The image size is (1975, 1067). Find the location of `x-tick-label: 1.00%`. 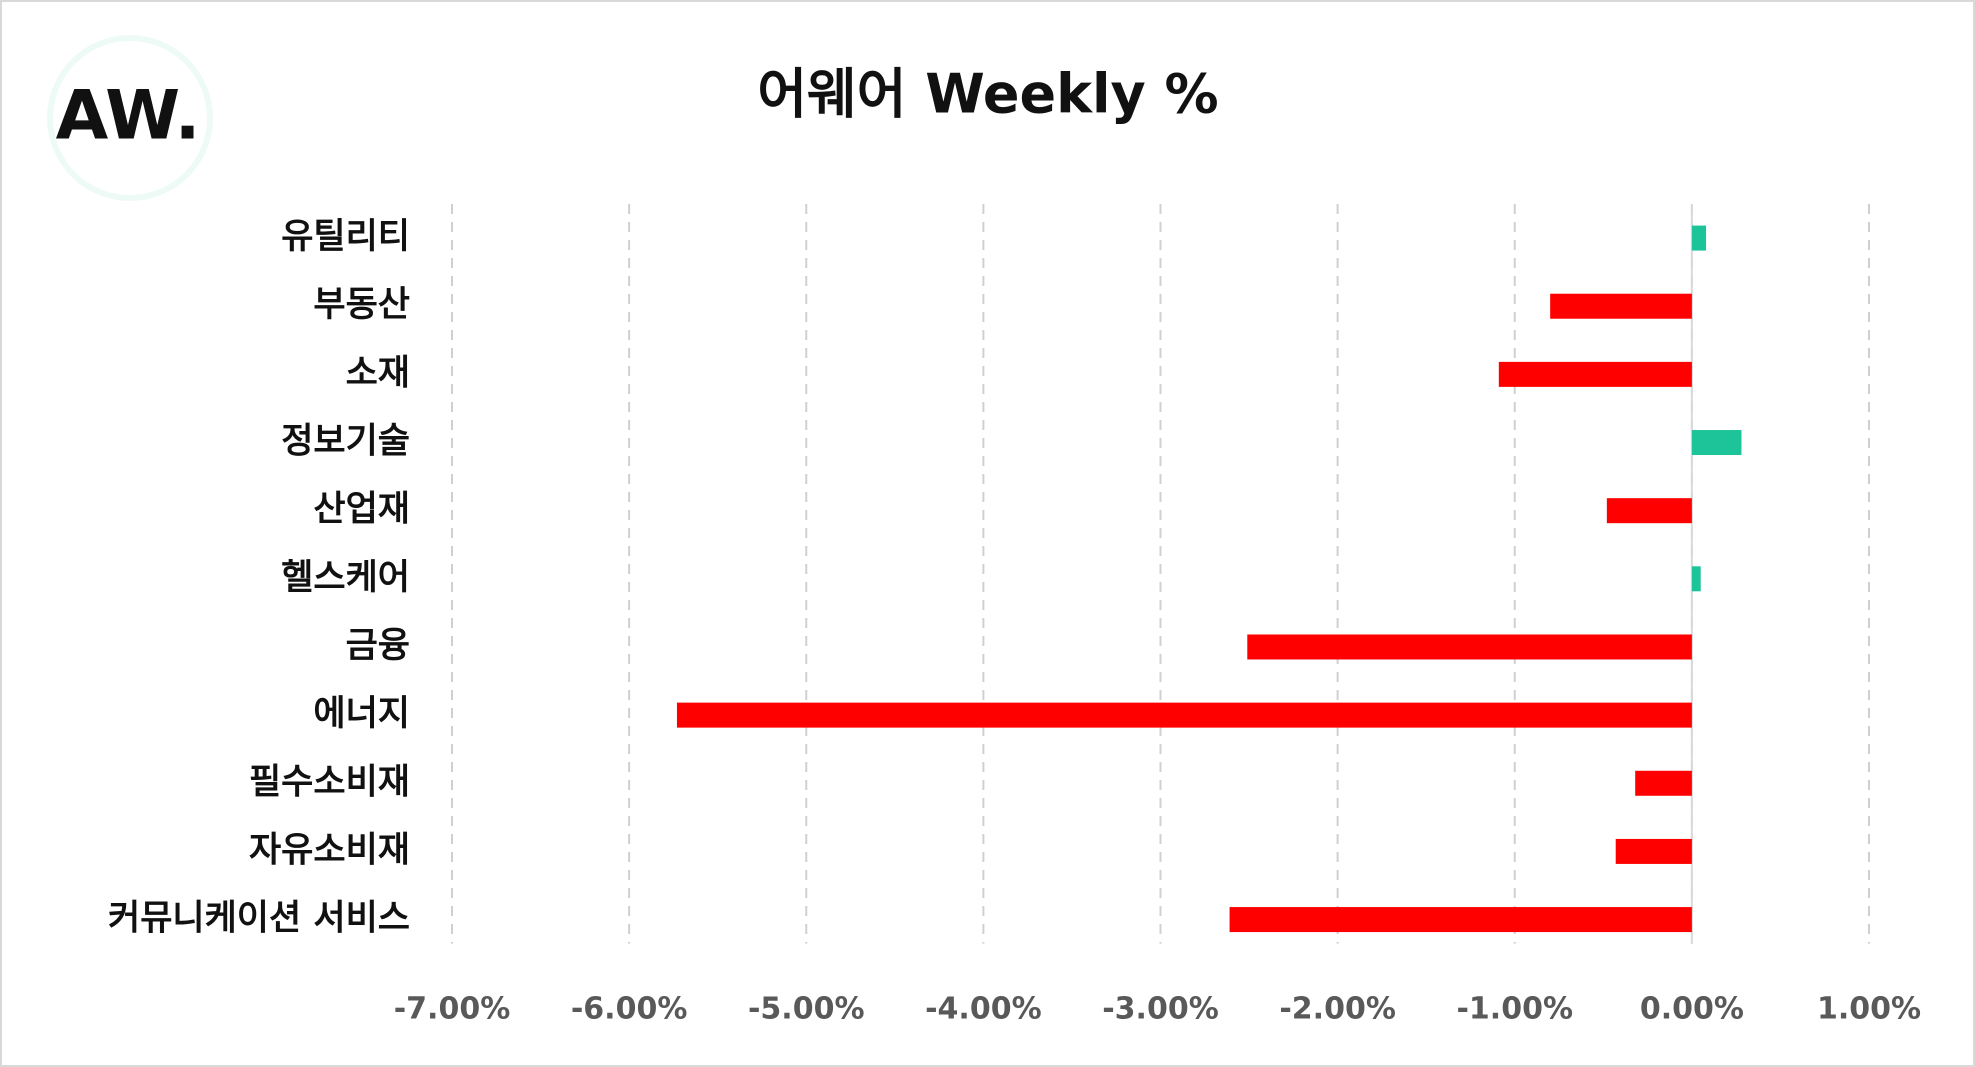

x-tick-label: 1.00% is located at coordinates (1869, 1009).